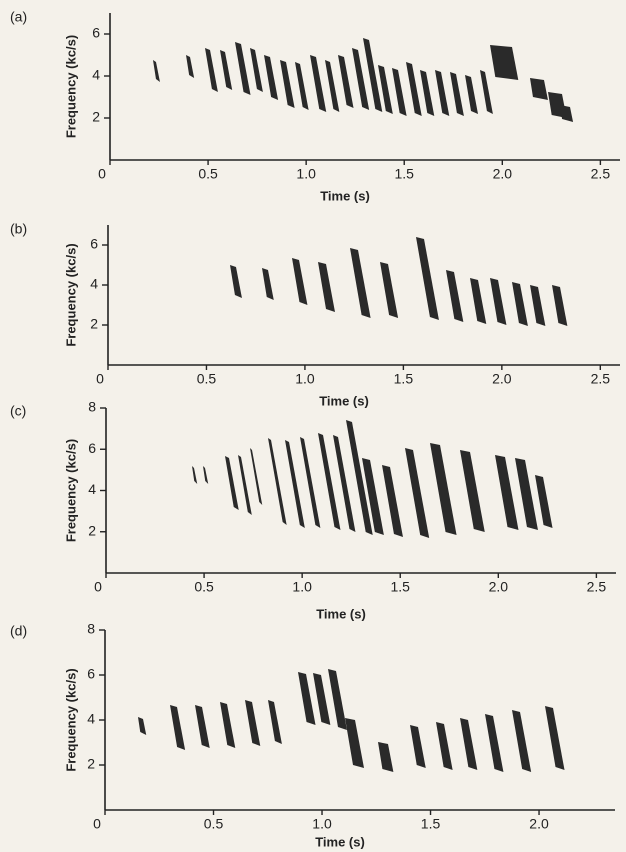 The height and width of the screenshot is (852, 626). What do you see at coordinates (18, 411) in the screenshot?
I see `panel-label: (c)` at bounding box center [18, 411].